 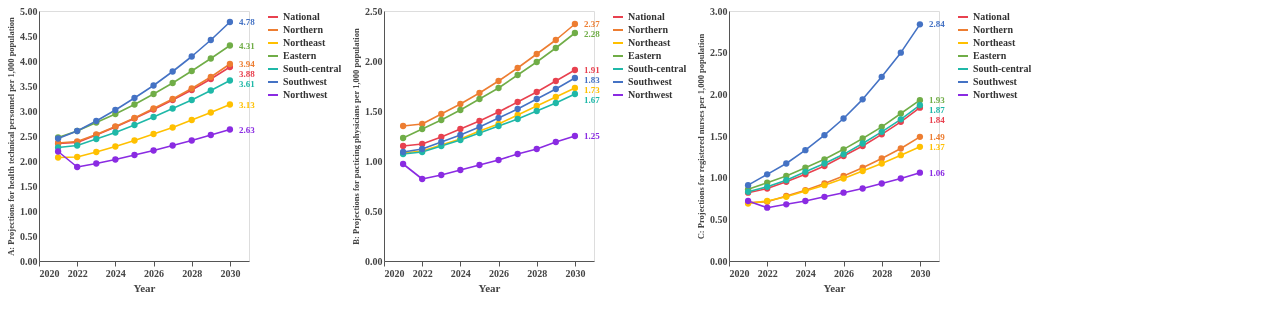 I want to click on data-label: 1.06, so click(x=937, y=172).